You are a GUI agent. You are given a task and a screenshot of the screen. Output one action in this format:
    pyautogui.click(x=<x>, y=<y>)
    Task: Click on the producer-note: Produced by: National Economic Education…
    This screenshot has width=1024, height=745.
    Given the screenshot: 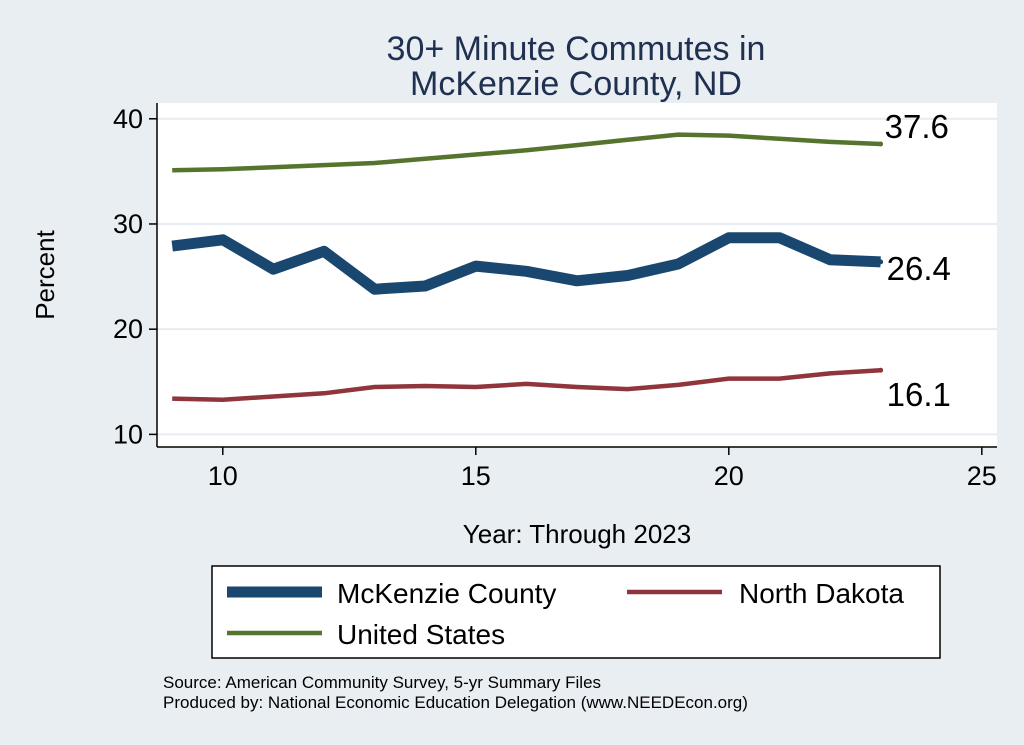 What is the action you would take?
    pyautogui.click(x=455, y=702)
    